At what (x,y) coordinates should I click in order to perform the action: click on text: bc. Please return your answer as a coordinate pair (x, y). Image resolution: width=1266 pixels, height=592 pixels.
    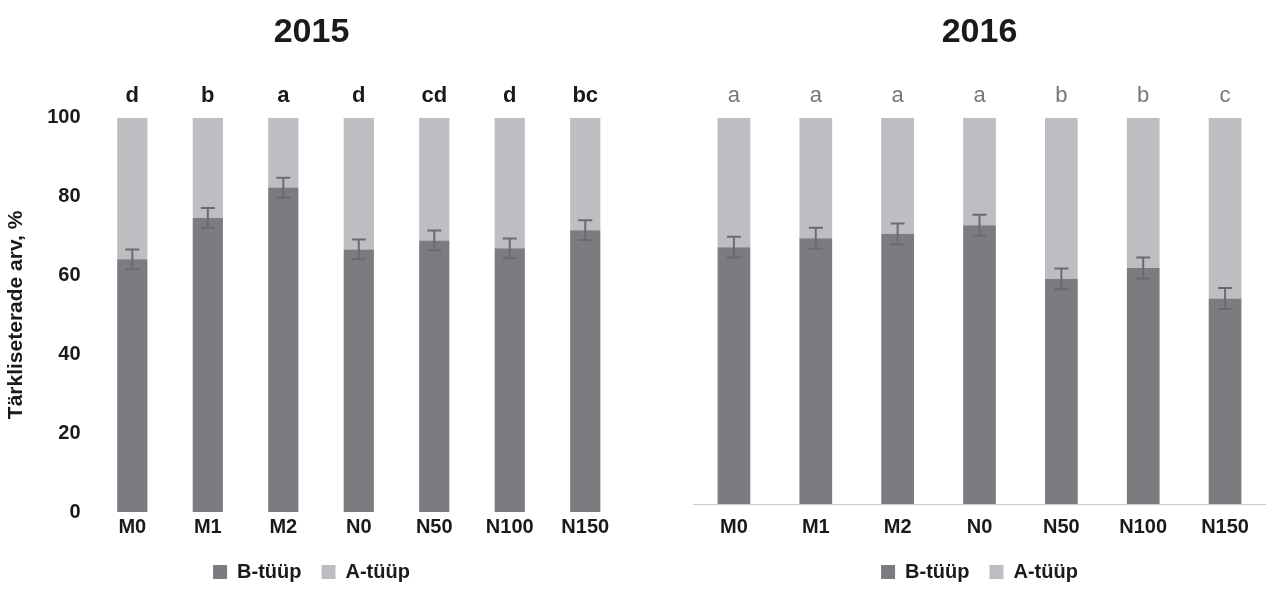
    Looking at the image, I should click on (585, 95).